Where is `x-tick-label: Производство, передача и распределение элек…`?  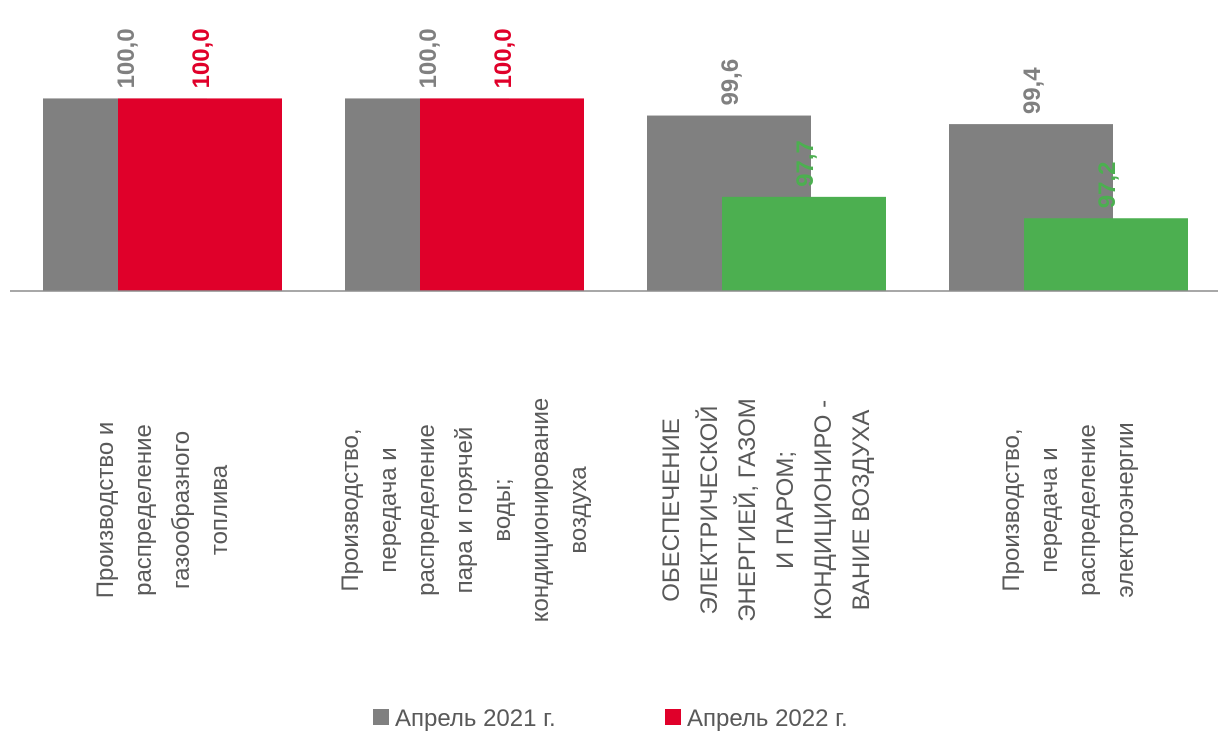 x-tick-label: Производство, передача и распределение элек… is located at coordinates (1068, 509).